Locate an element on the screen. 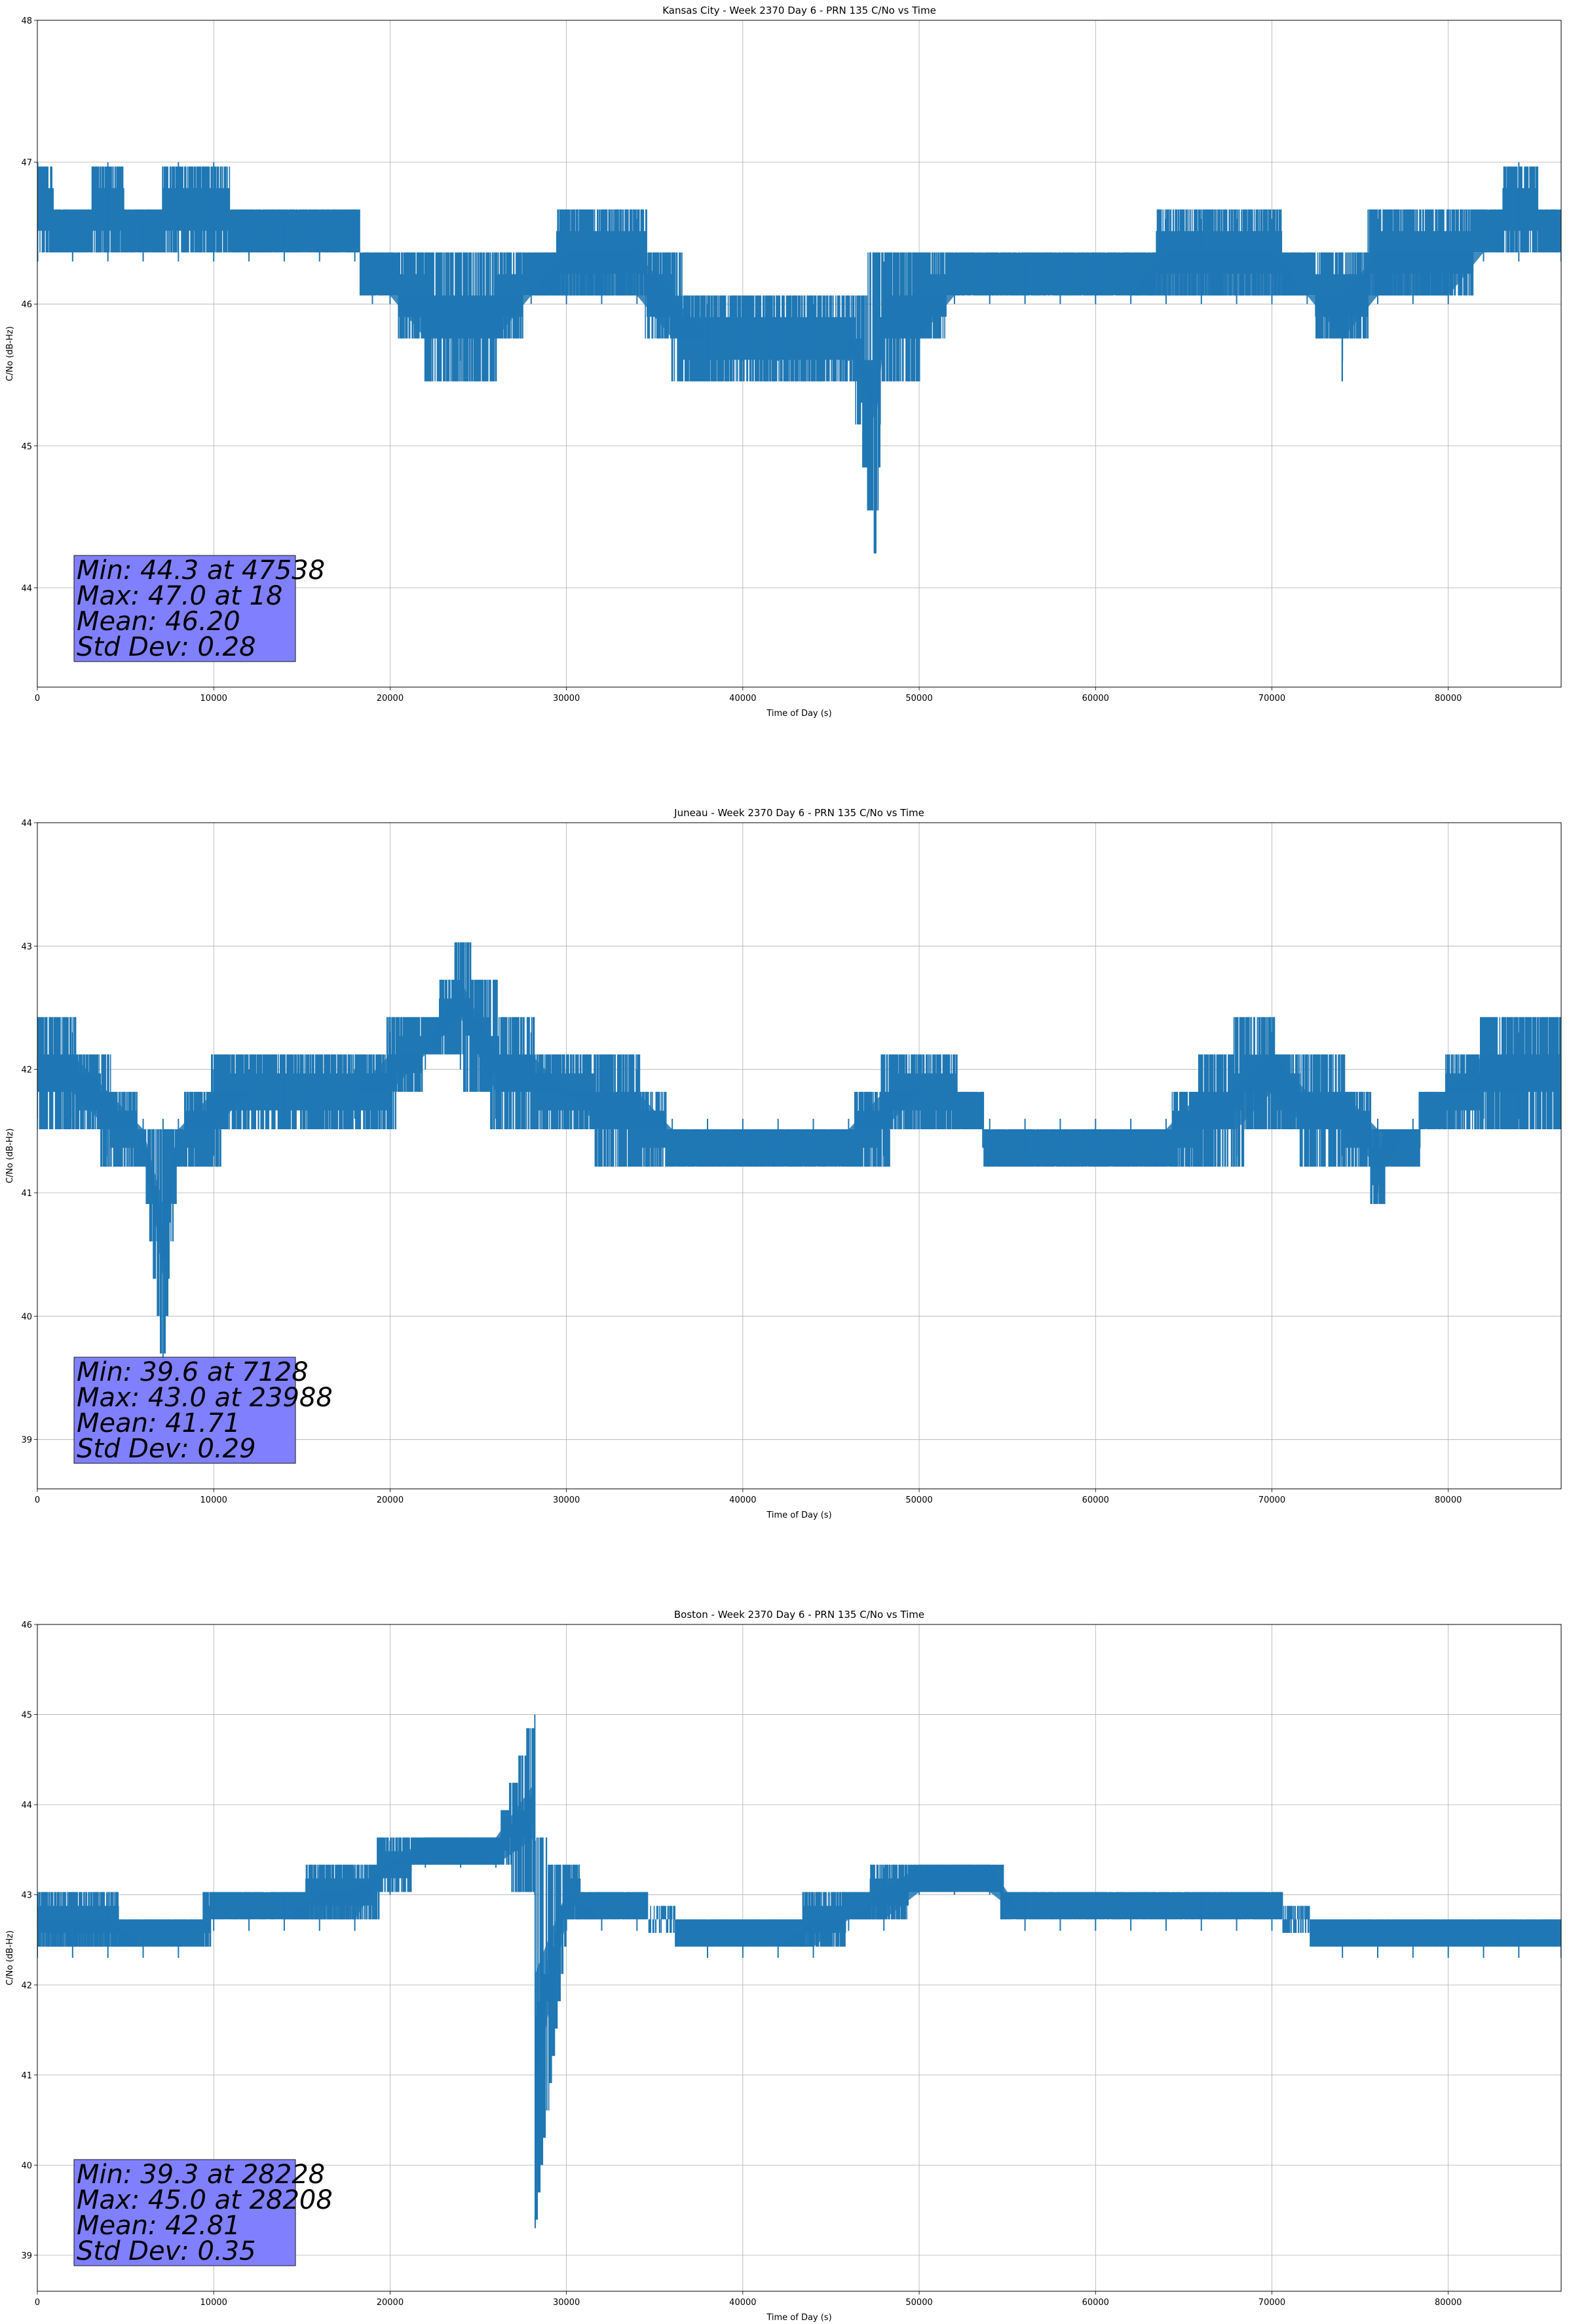 This screenshot has height=2324, width=1569. stats-text: Min: 44.3 at 47538 is located at coordinates (201, 570).